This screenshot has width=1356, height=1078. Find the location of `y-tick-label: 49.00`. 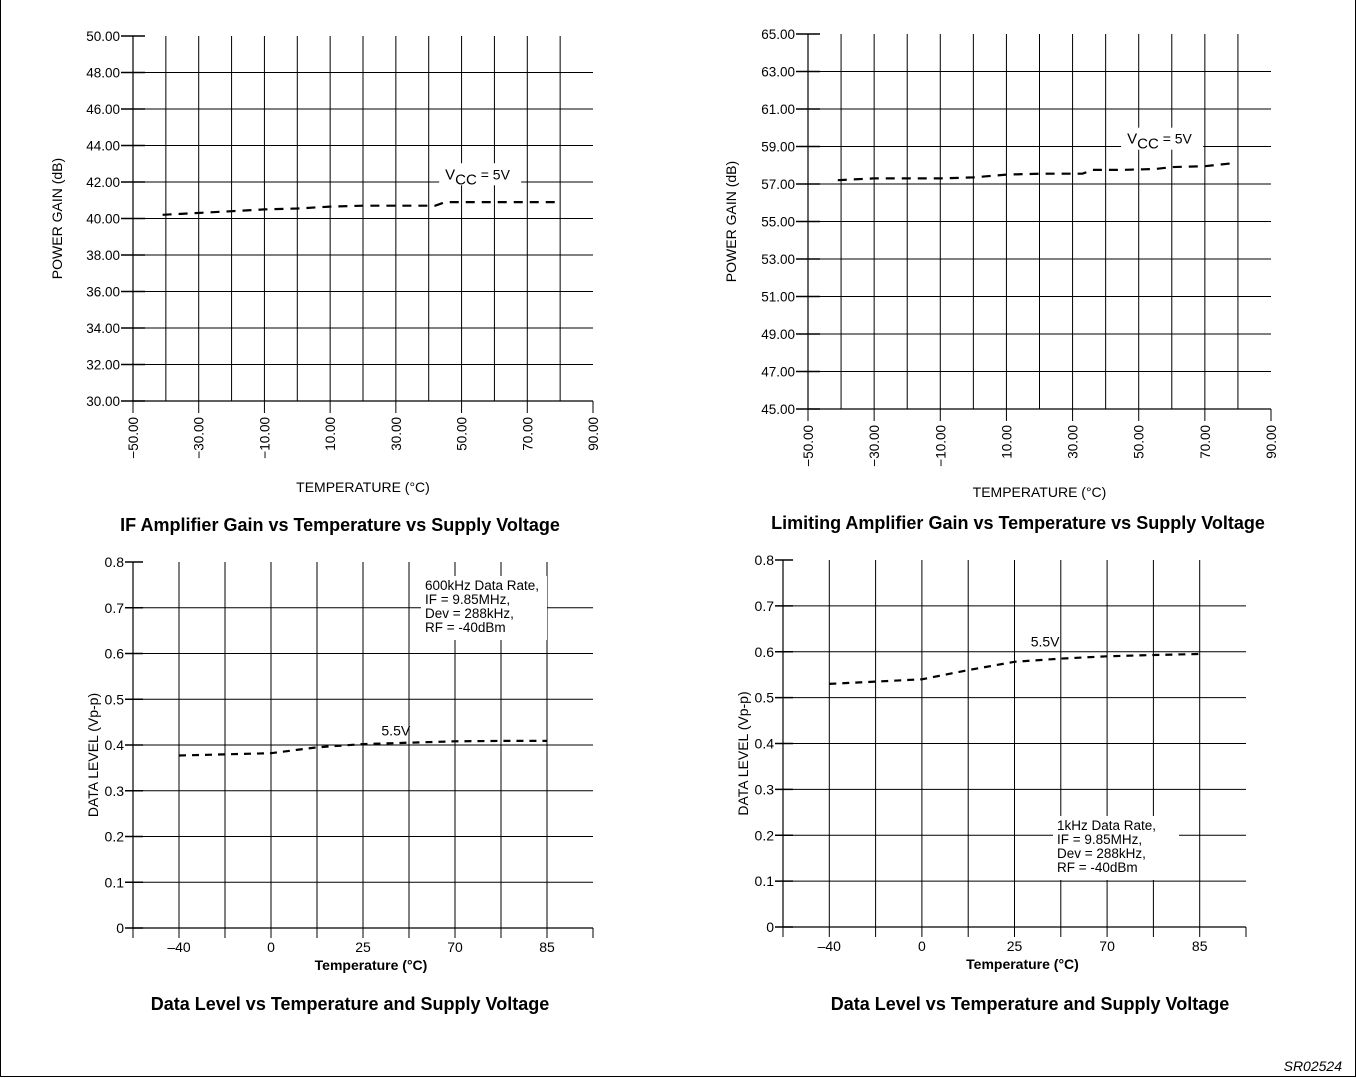

y-tick-label: 49.00 is located at coordinates (778, 334).